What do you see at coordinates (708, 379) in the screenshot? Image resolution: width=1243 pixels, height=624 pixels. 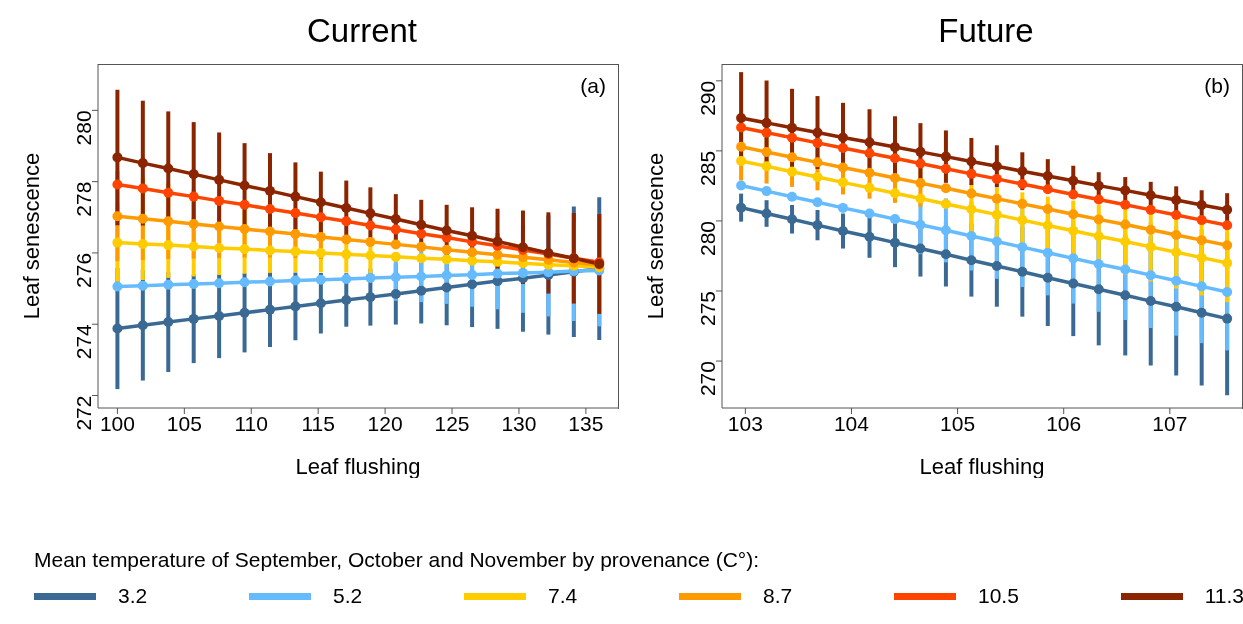 I see `y-tick-label: 270` at bounding box center [708, 379].